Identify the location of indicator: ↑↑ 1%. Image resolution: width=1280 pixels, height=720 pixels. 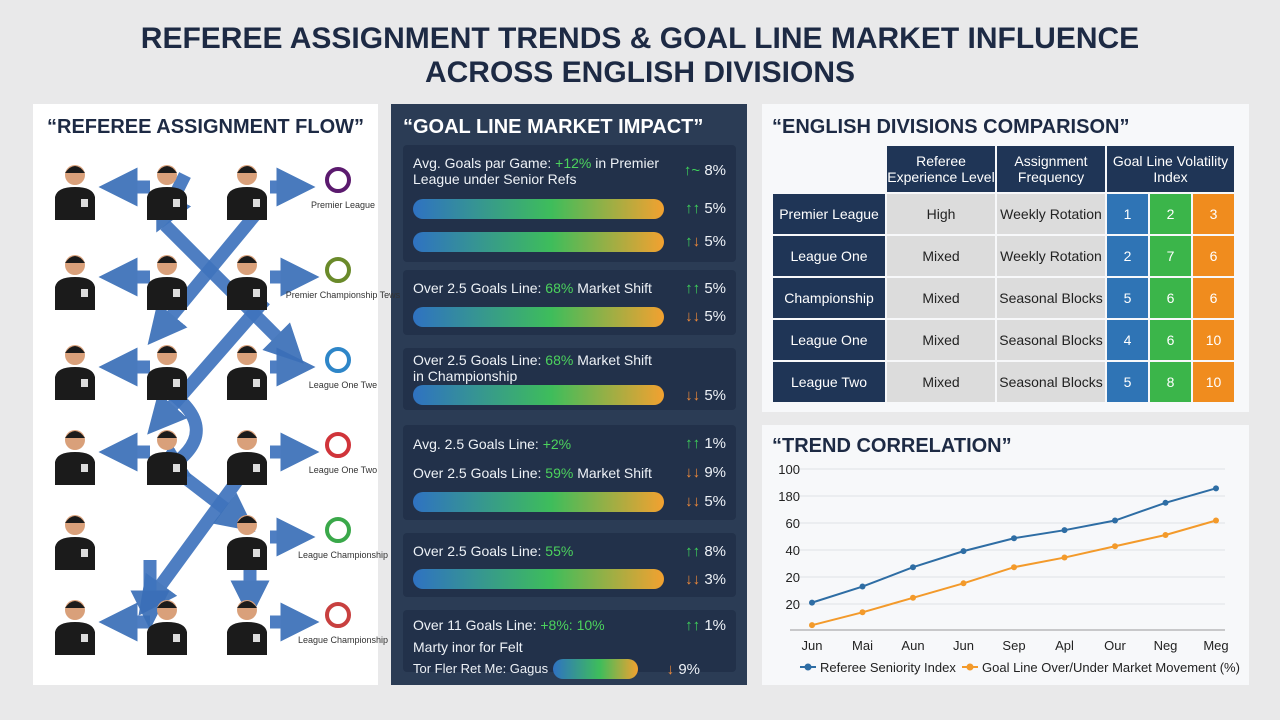
(695, 443).